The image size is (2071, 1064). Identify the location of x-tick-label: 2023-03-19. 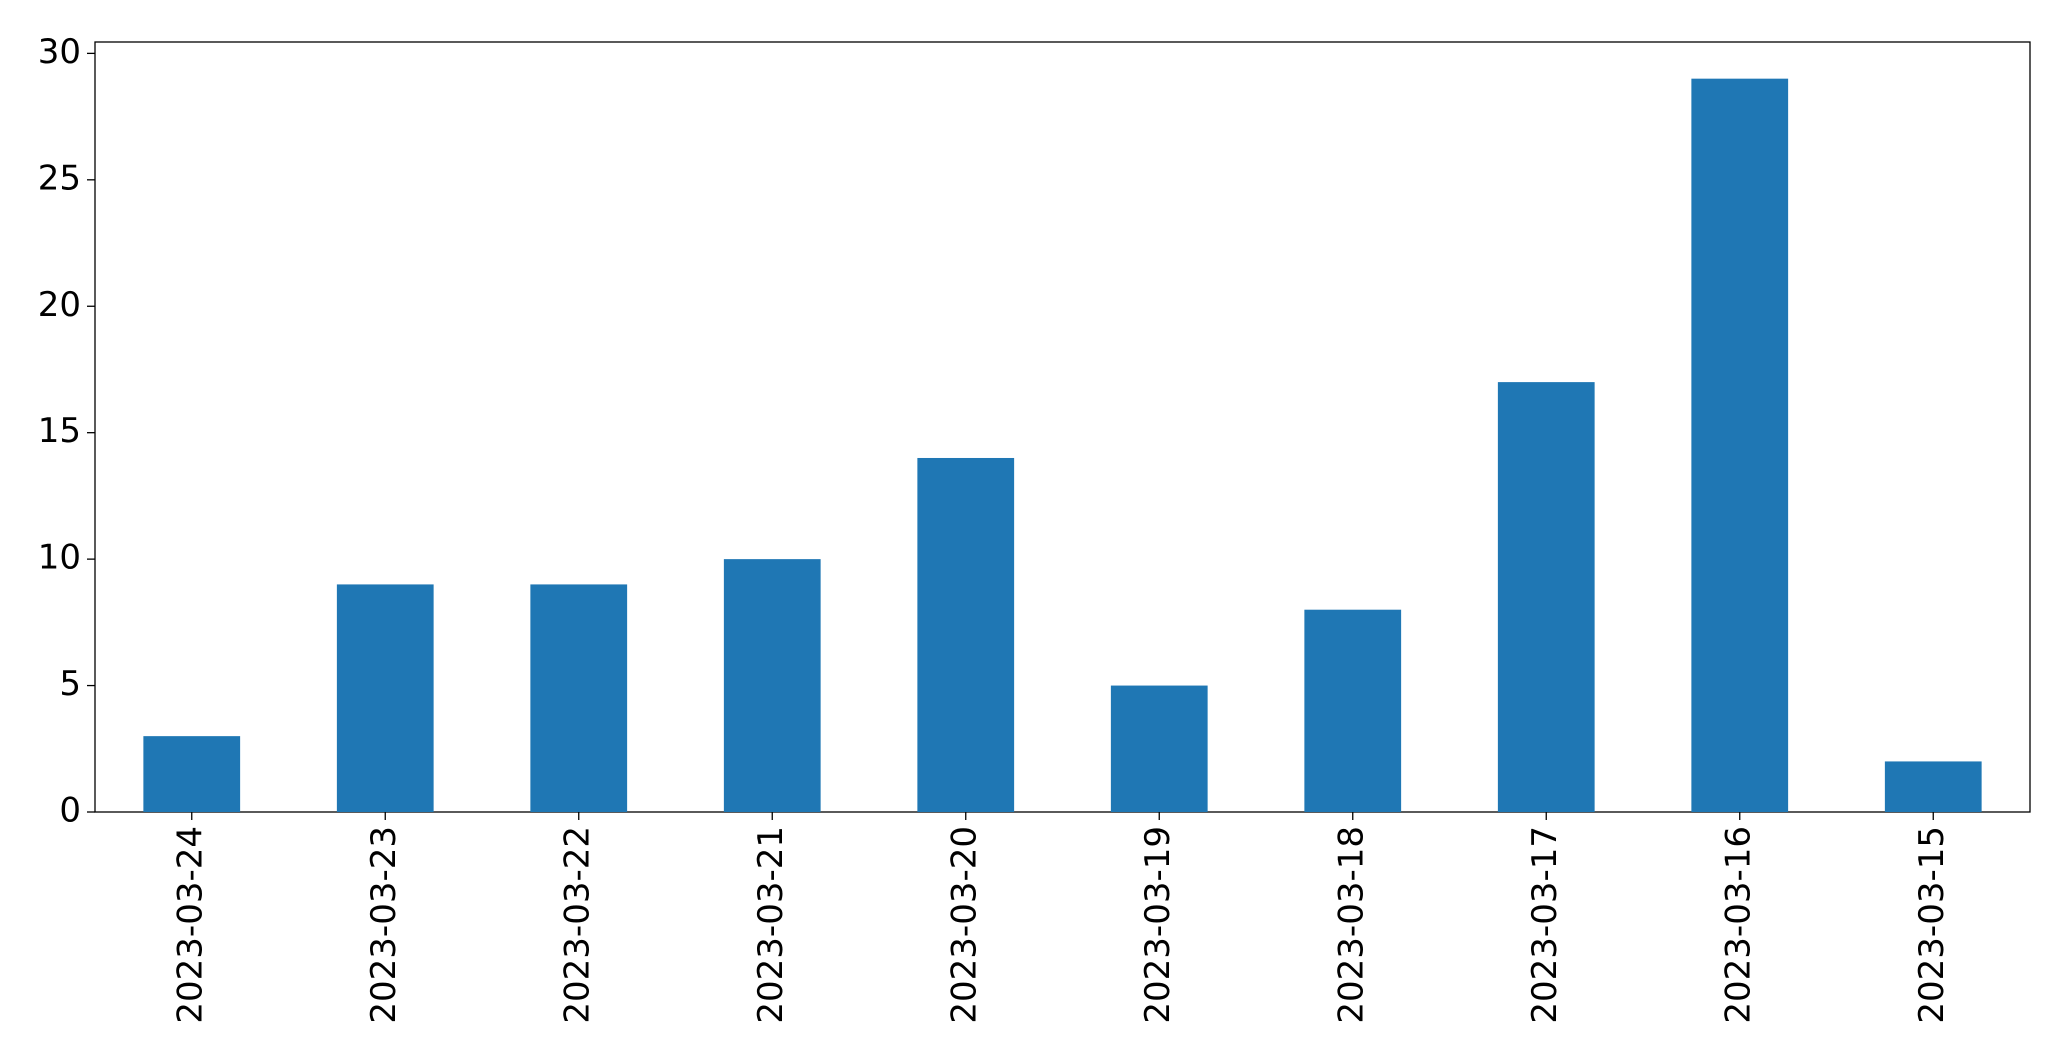
(1158, 925).